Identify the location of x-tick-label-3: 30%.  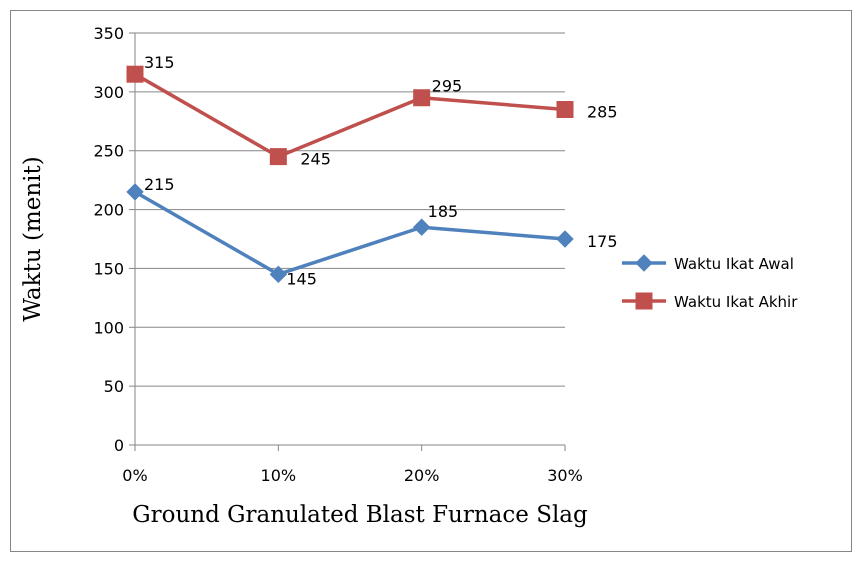
(565, 475).